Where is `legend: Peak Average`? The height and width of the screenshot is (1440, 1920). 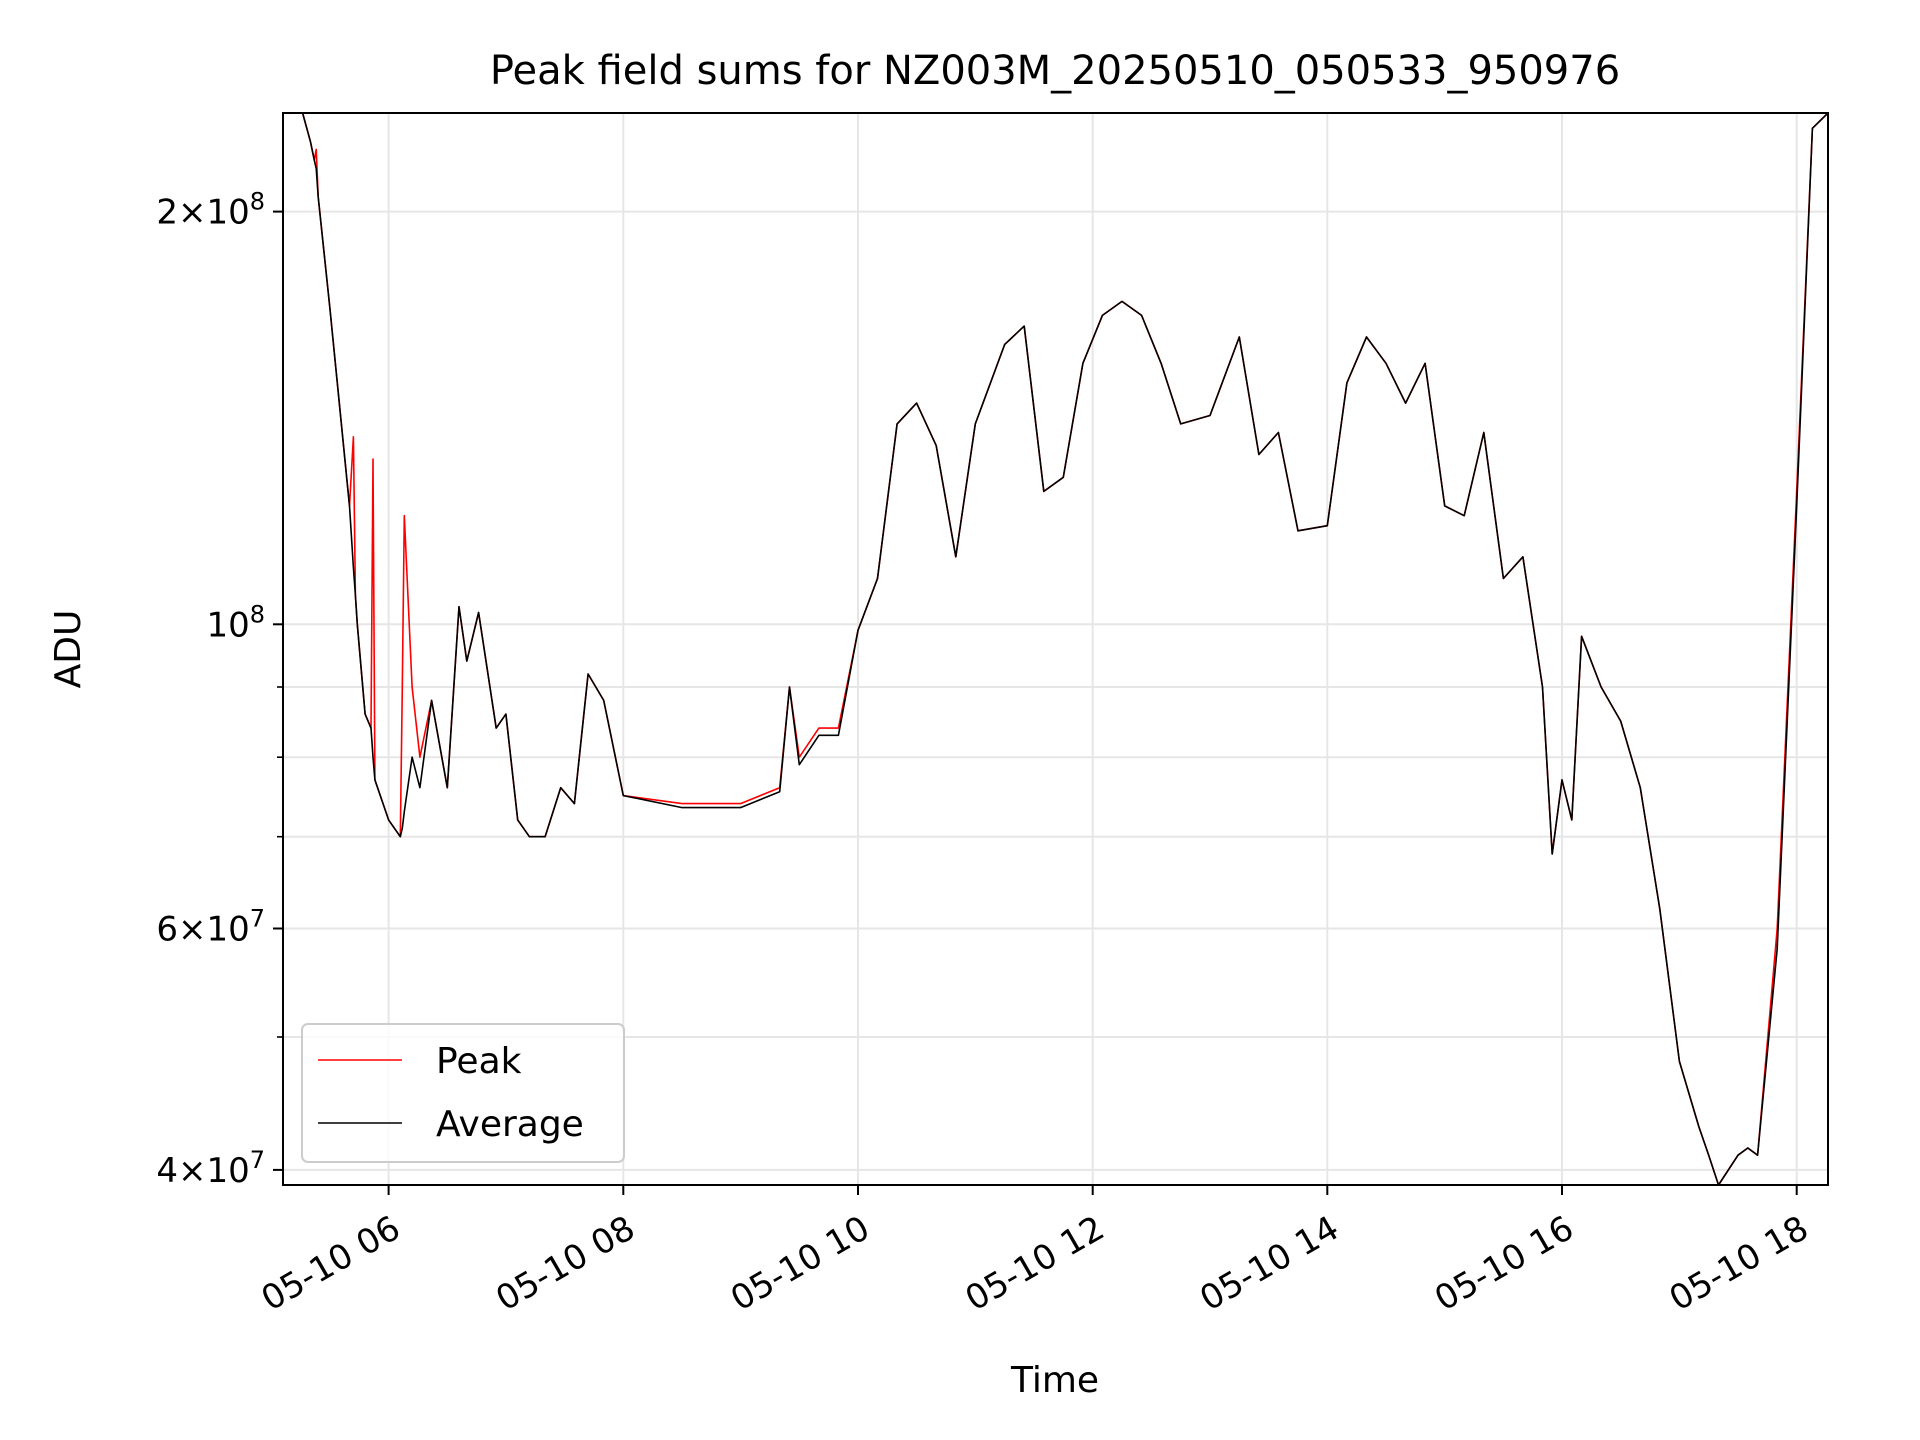
legend: Peak Average is located at coordinates (463, 1093).